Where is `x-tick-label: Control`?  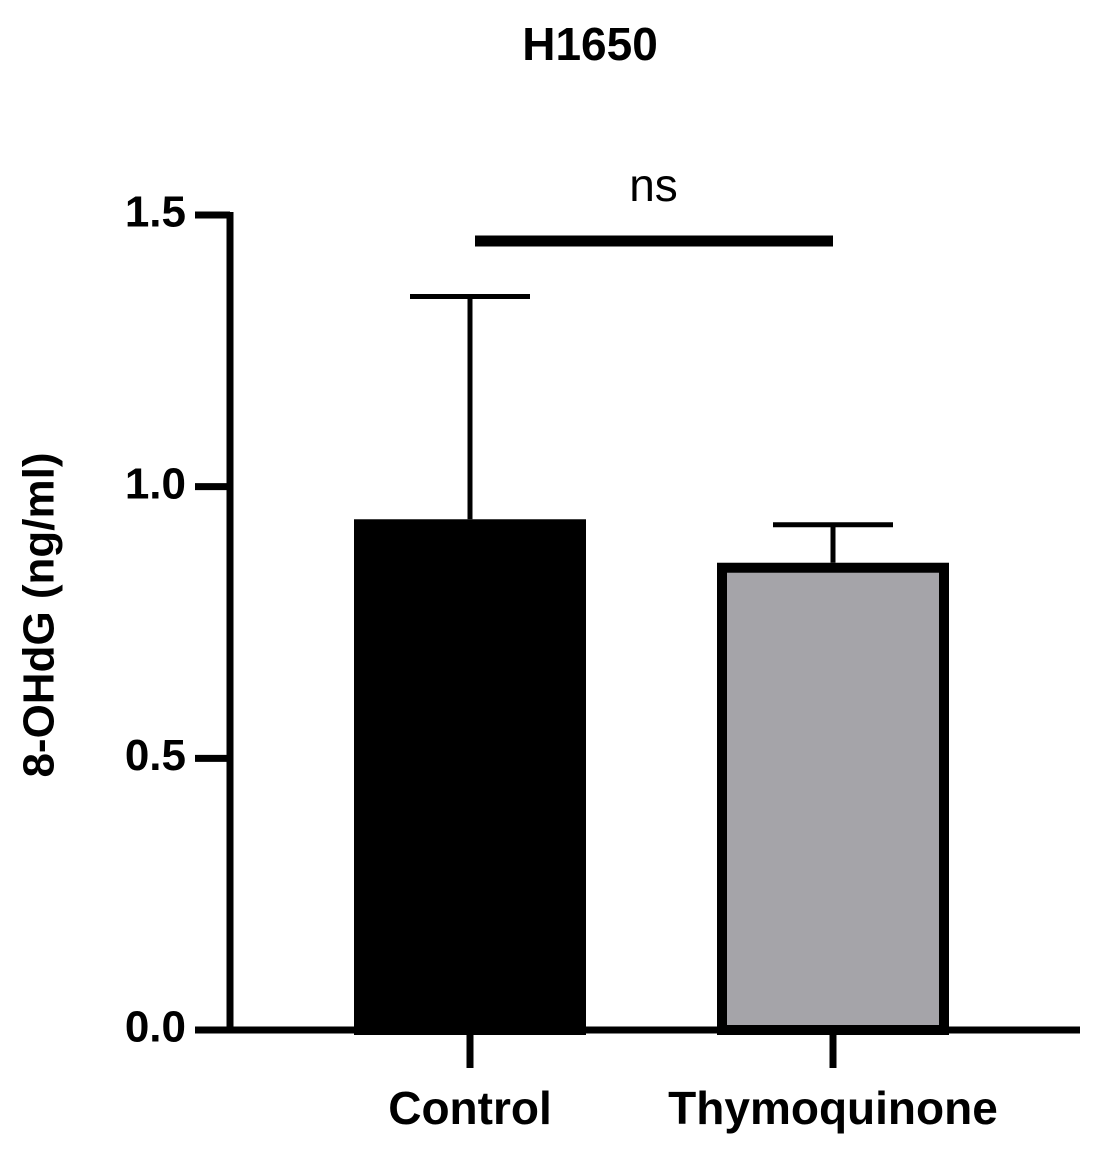
x-tick-label: Control is located at coordinates (470, 1108).